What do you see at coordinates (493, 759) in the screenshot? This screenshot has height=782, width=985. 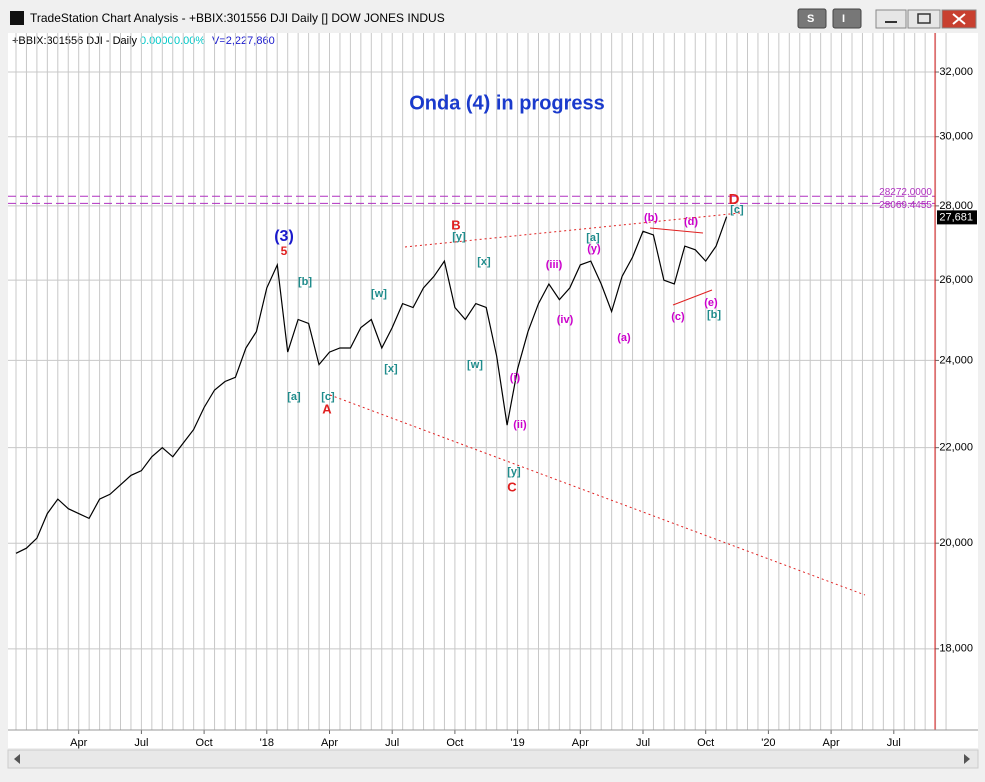 I see `scrollbar` at bounding box center [493, 759].